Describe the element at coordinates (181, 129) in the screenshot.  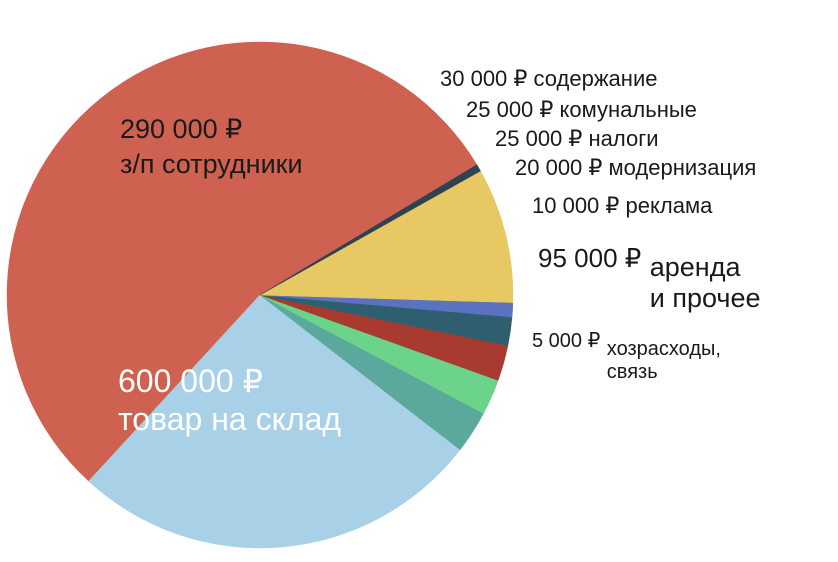
I see `label-value: 290 000 ₽` at that location.